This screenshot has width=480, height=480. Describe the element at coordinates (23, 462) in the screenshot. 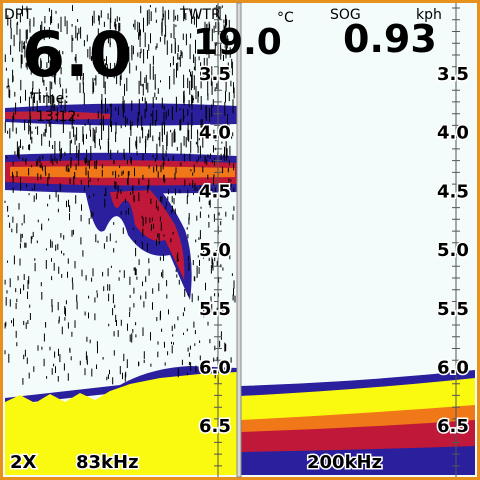

I see `zoom-label: 2X` at that location.